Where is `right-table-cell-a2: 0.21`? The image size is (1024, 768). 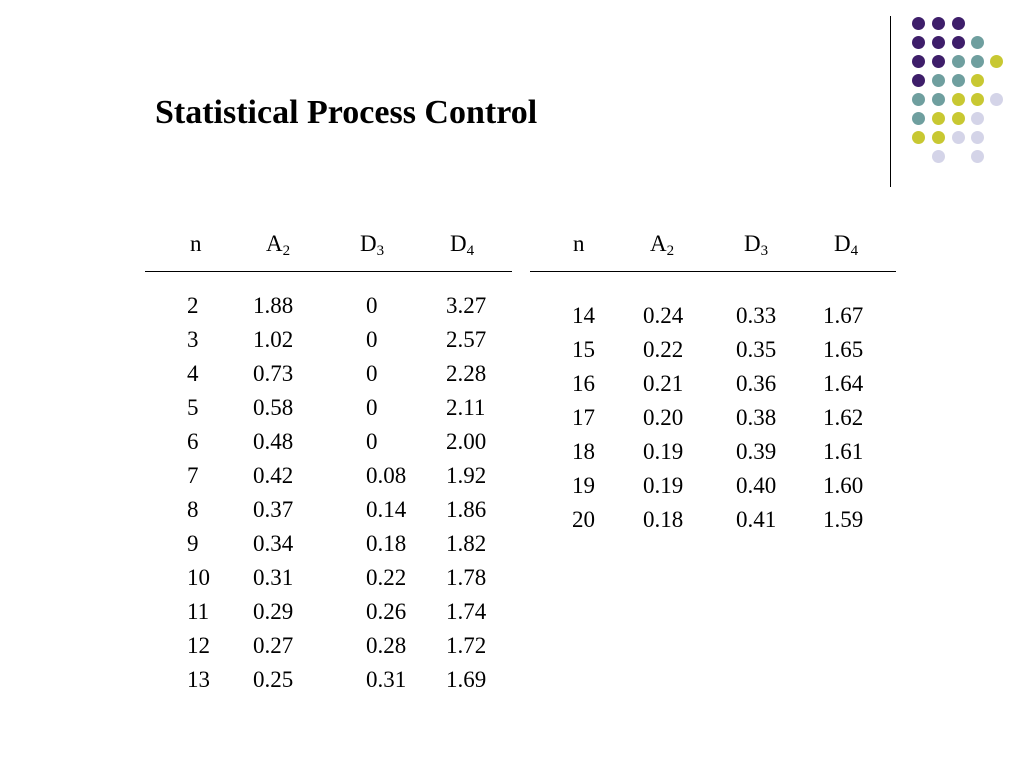
right-table-cell-a2: 0.21 is located at coordinates (663, 383).